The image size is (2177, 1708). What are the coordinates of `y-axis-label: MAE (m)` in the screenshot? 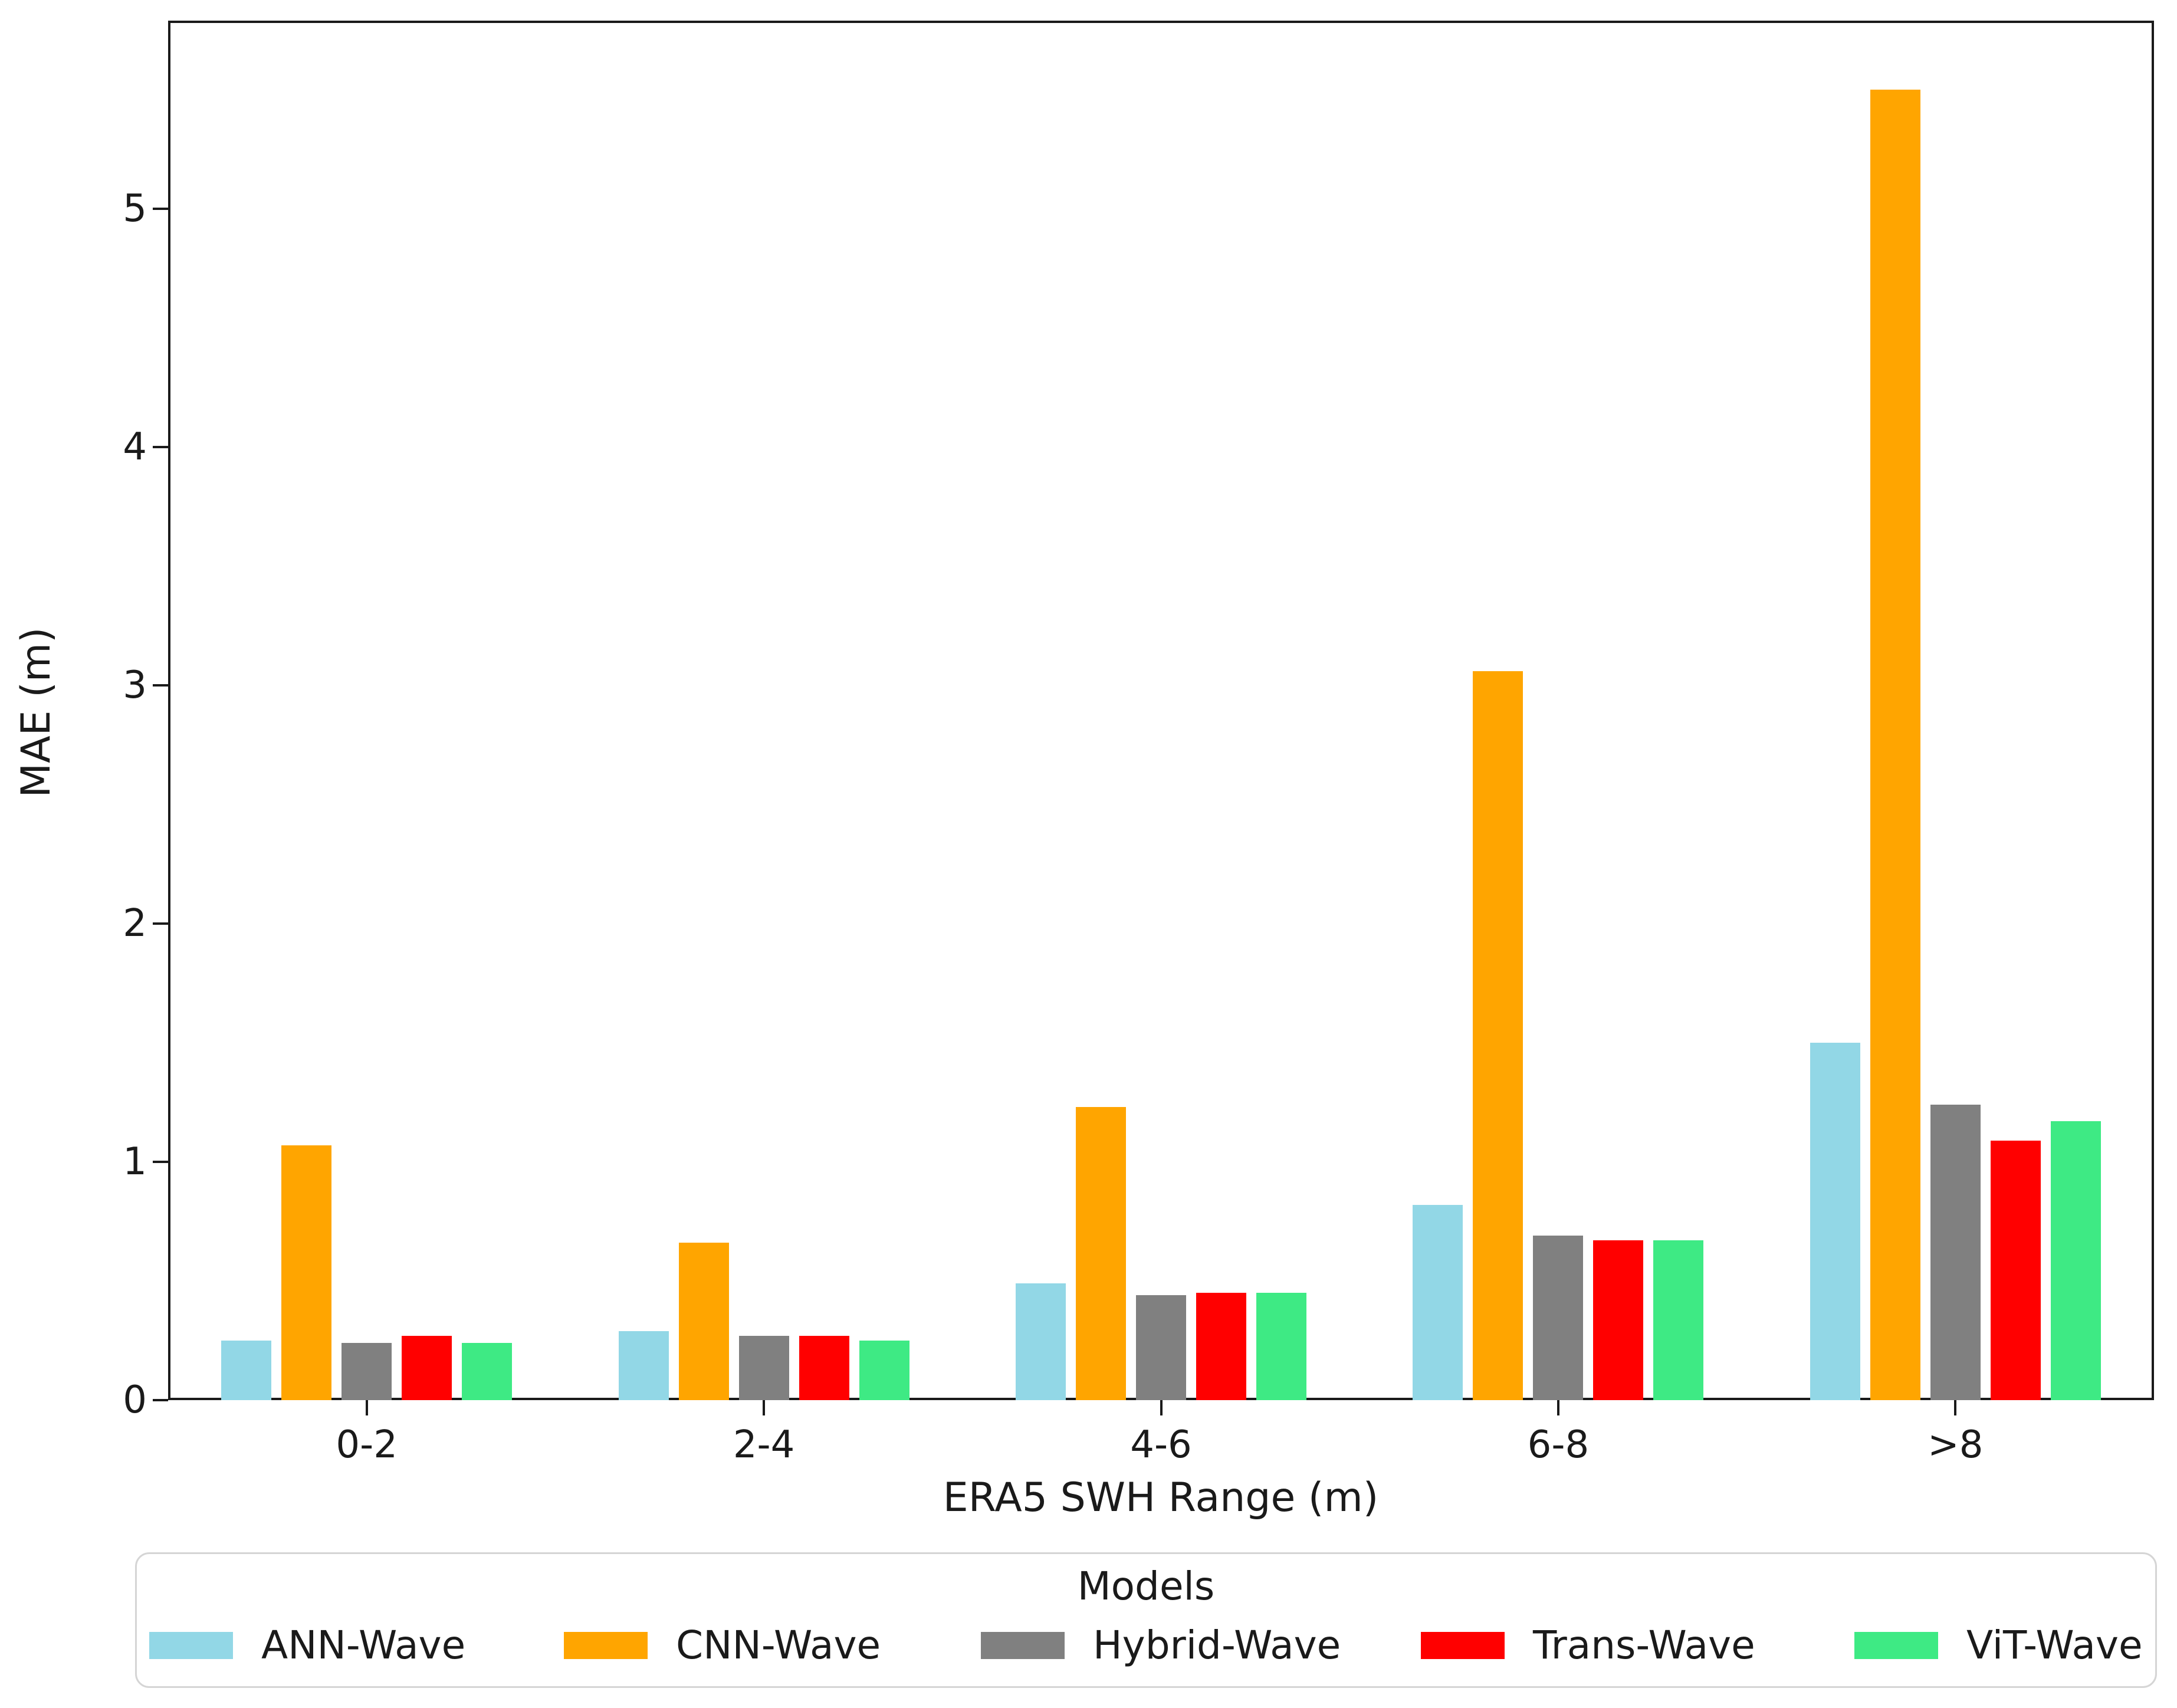 It's located at (36, 712).